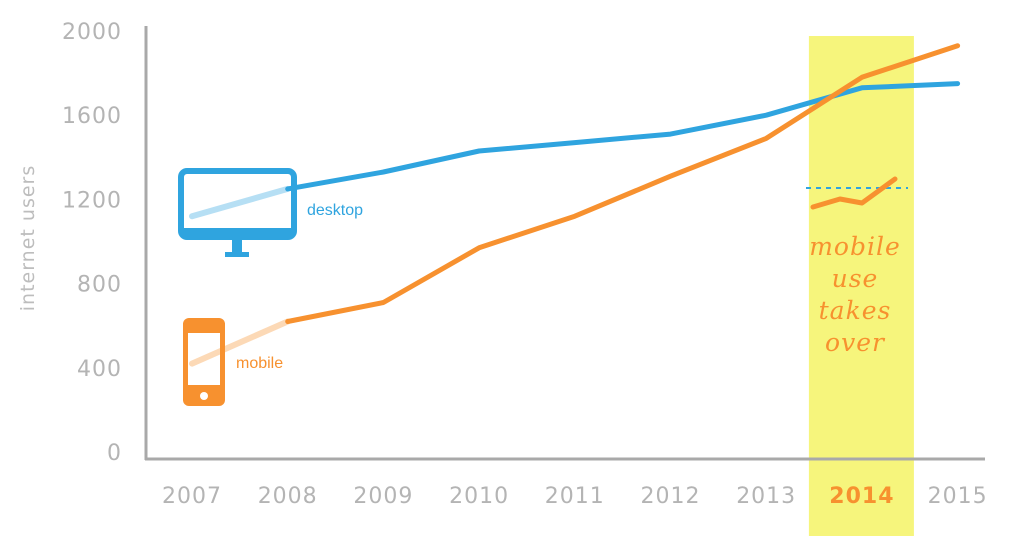 Image resolution: width=1010 pixels, height=560 pixels. Describe the element at coordinates (240, 202) in the screenshot. I see `series-line-desktop-faded-segment` at that location.